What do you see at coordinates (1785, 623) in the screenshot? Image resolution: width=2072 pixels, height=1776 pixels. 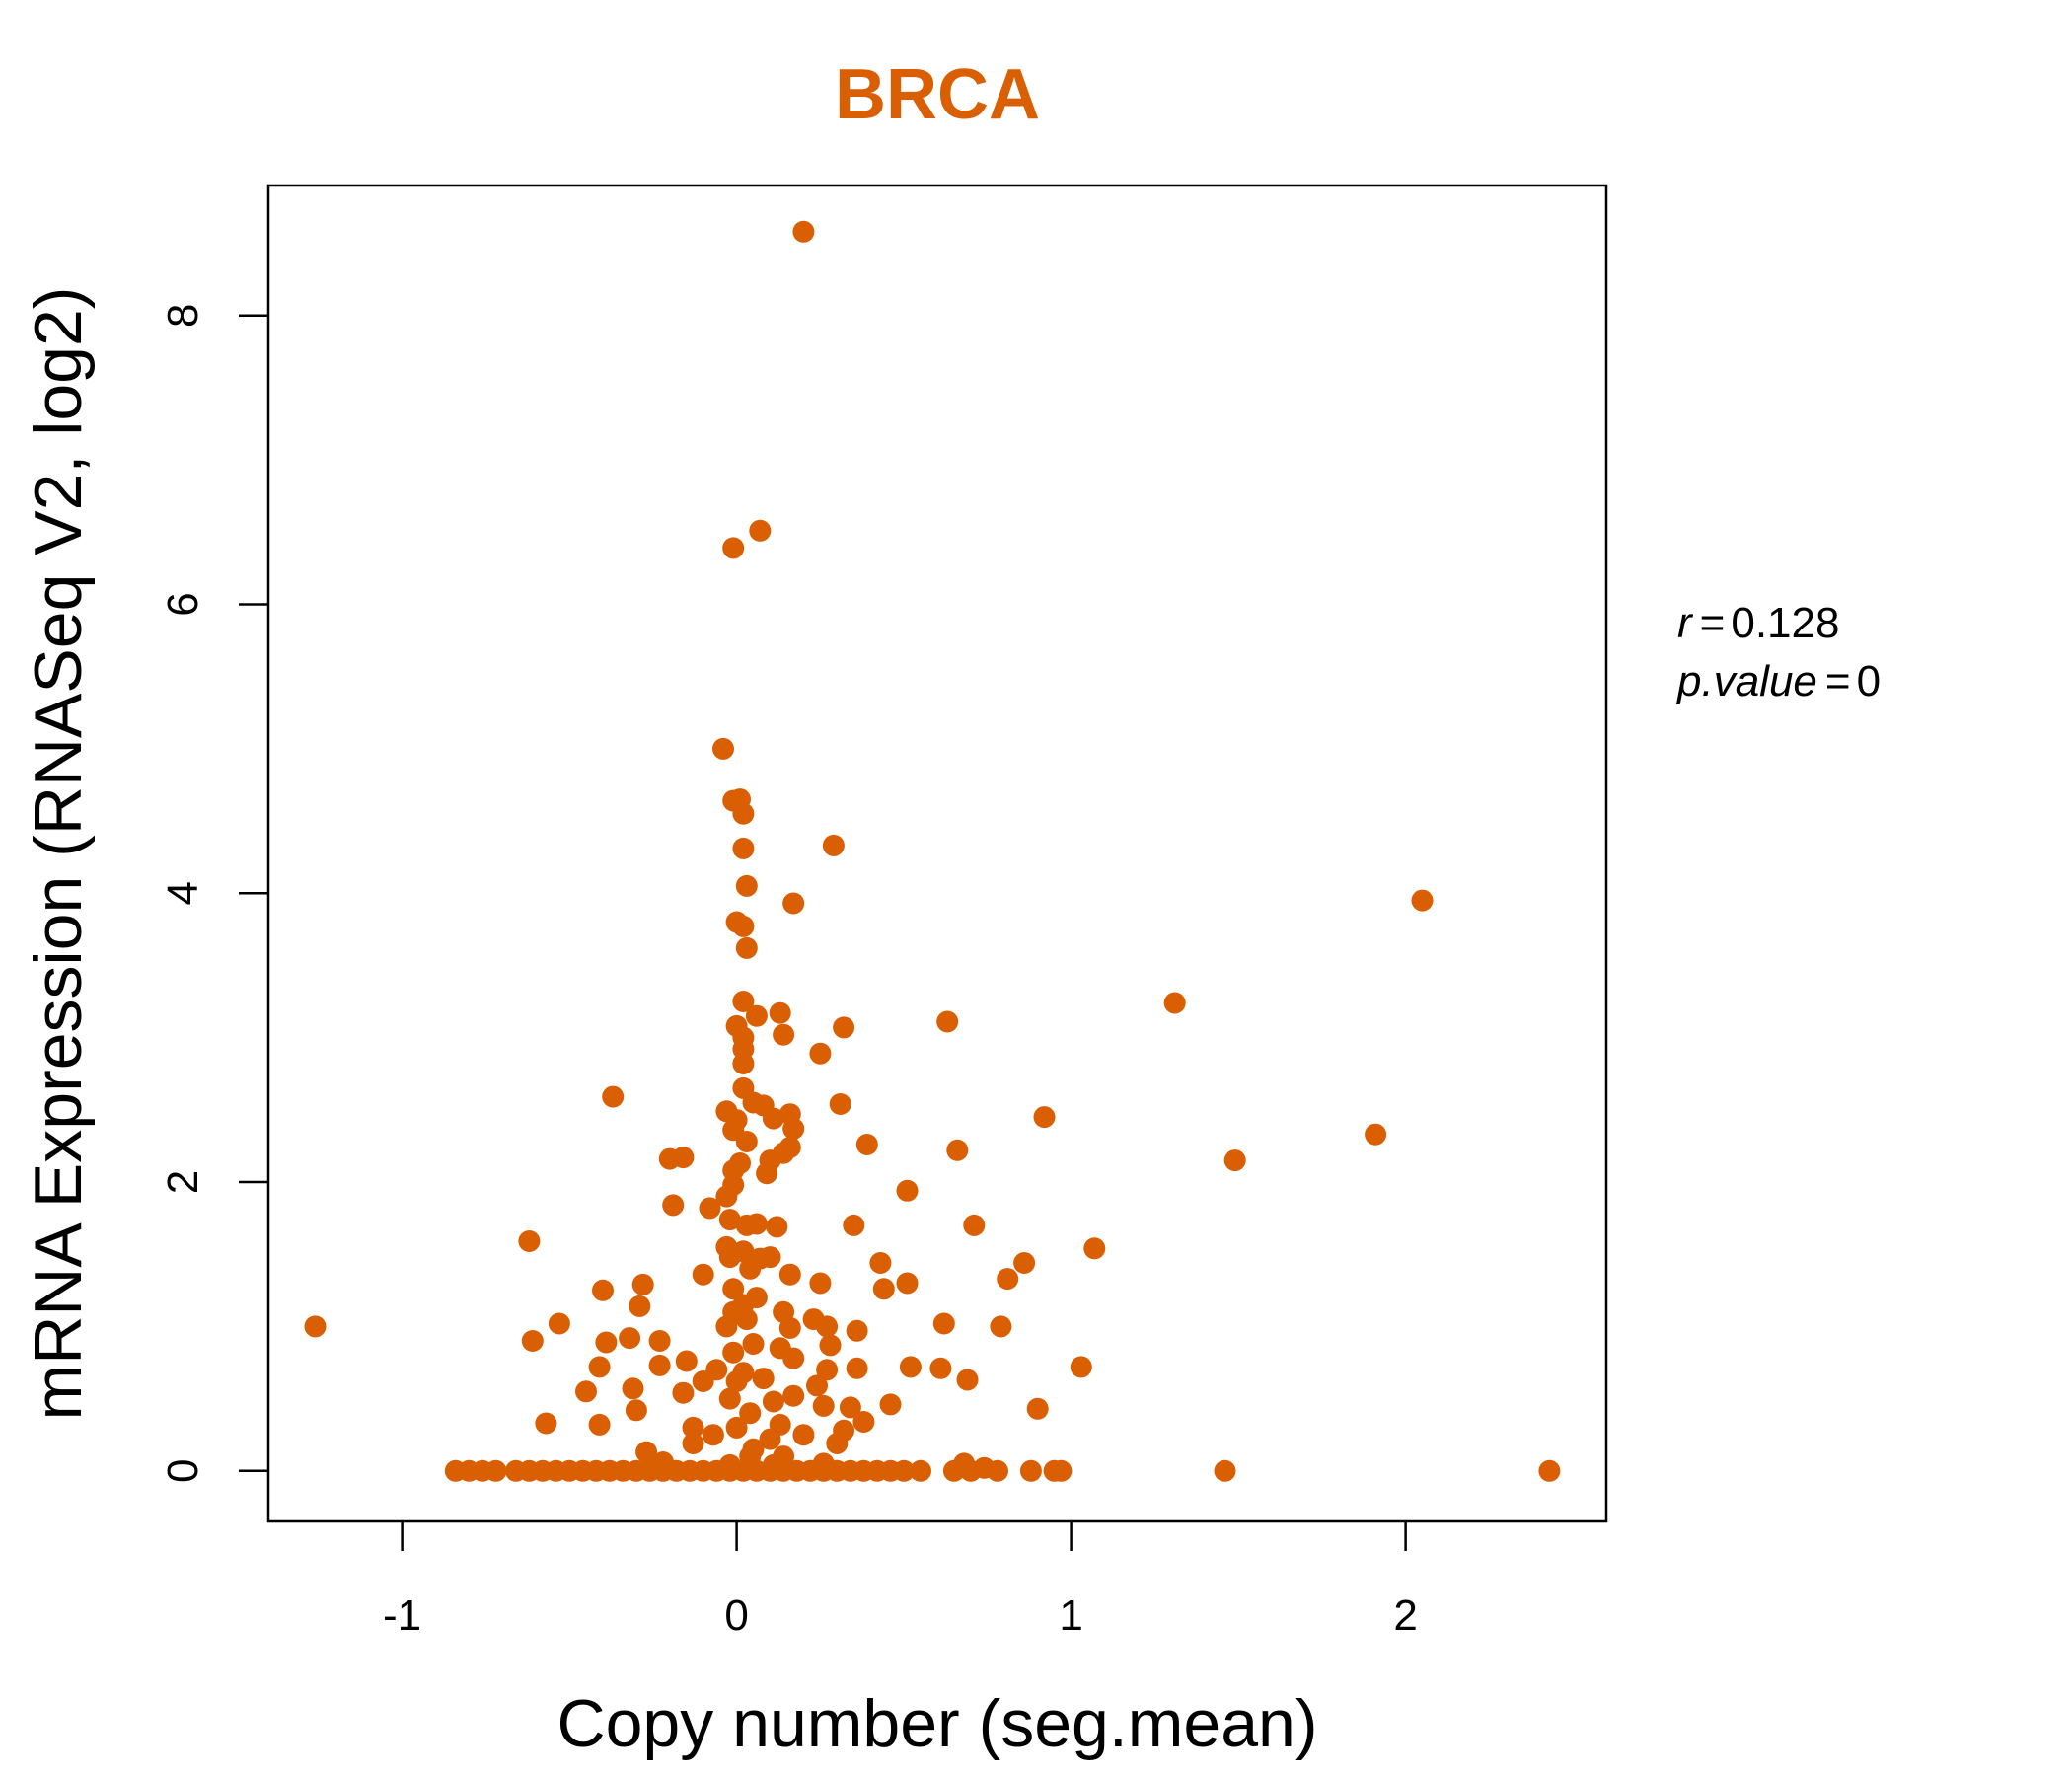 I see `r-value: 0.128` at bounding box center [1785, 623].